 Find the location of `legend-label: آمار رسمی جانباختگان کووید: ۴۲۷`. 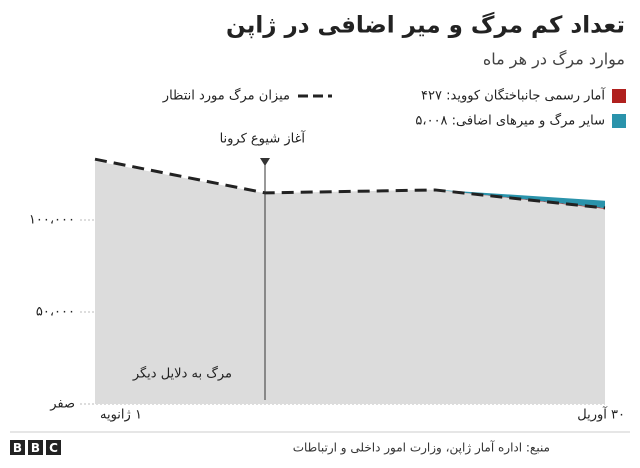

legend-label: آمار رسمی جانباختگان کووید: ۴۲۷ is located at coordinates (513, 95).